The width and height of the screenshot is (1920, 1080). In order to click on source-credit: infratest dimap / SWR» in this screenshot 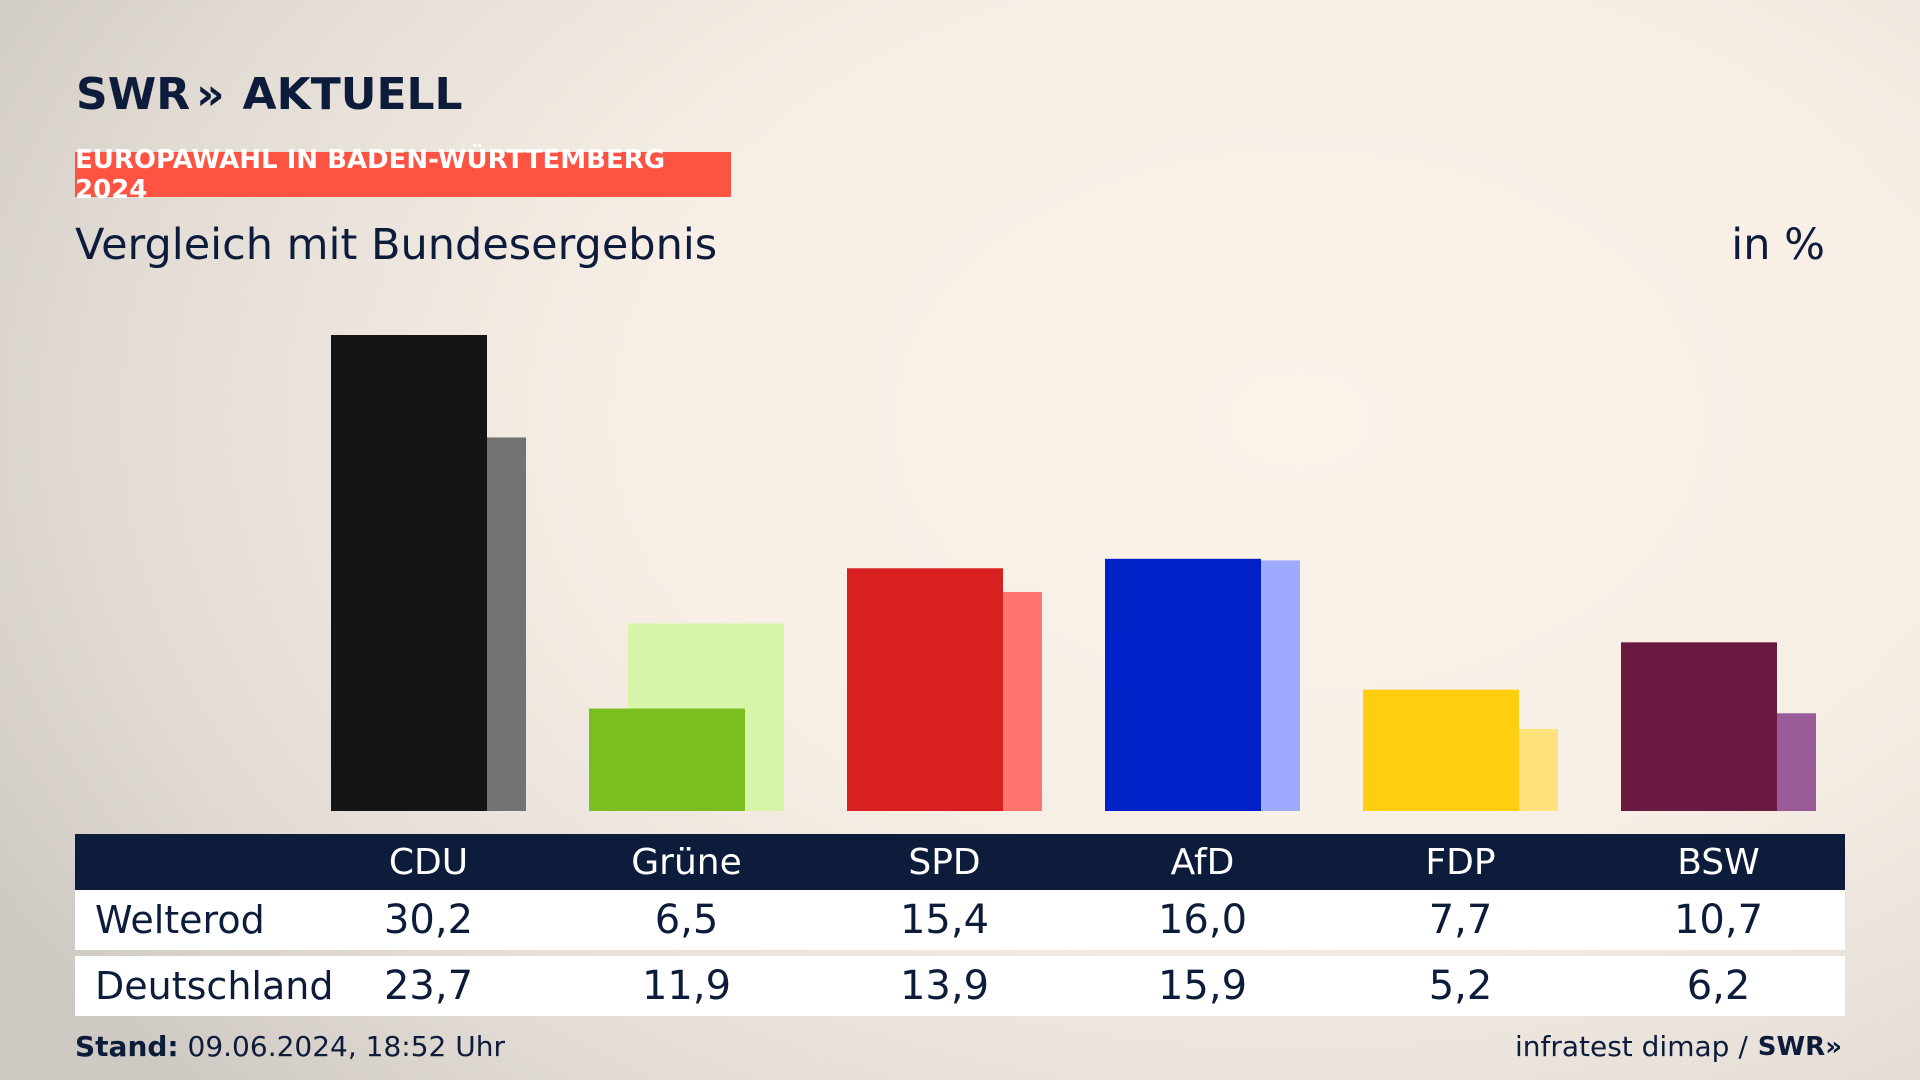, I will do `click(1678, 1046)`.